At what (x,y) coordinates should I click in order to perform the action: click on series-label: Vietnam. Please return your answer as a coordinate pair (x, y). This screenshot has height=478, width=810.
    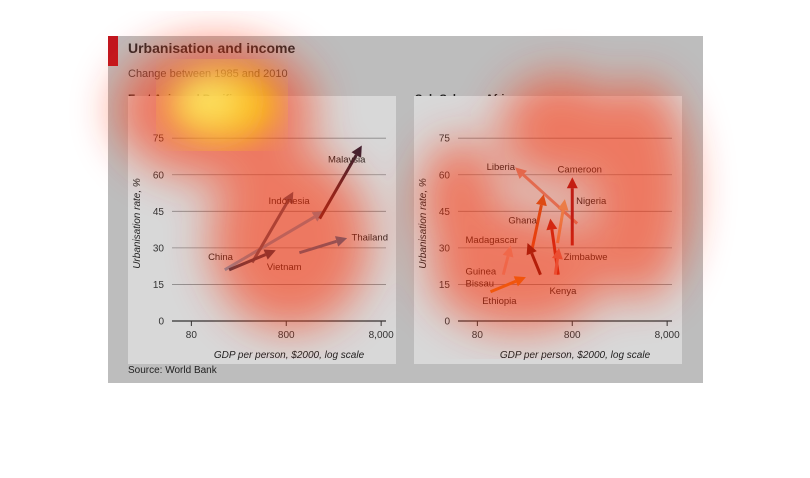
    Looking at the image, I should click on (284, 267).